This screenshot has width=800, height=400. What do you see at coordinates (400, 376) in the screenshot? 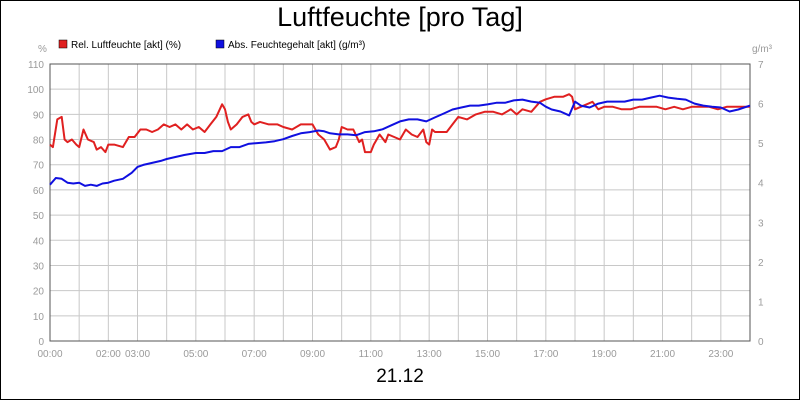
I see `date-label: 21.12` at bounding box center [400, 376].